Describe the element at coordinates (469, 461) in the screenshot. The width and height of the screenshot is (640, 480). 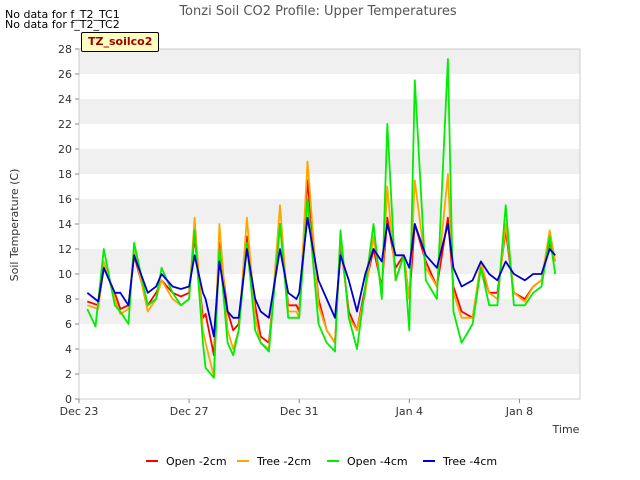
I see `legend-label: Tree -4cm` at that location.